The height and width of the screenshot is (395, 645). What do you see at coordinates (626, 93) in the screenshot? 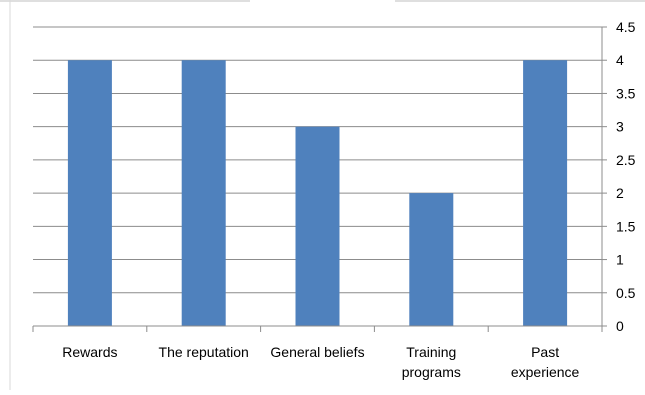
I see `y-tick-label: 3.5` at bounding box center [626, 93].